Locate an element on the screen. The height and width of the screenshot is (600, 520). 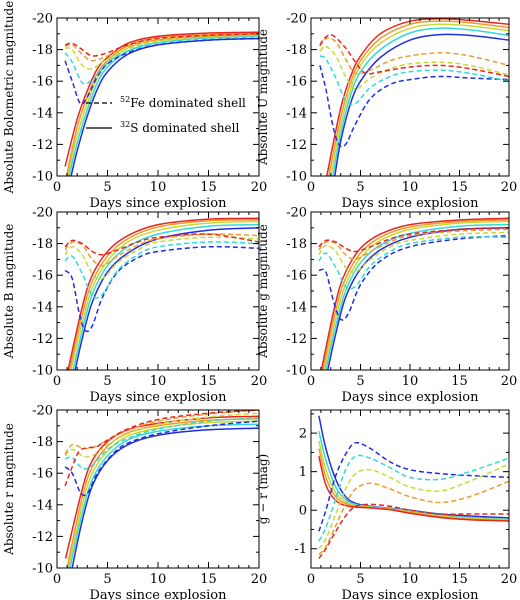
x-tick-label-g-2: 10 is located at coordinates (410, 381).